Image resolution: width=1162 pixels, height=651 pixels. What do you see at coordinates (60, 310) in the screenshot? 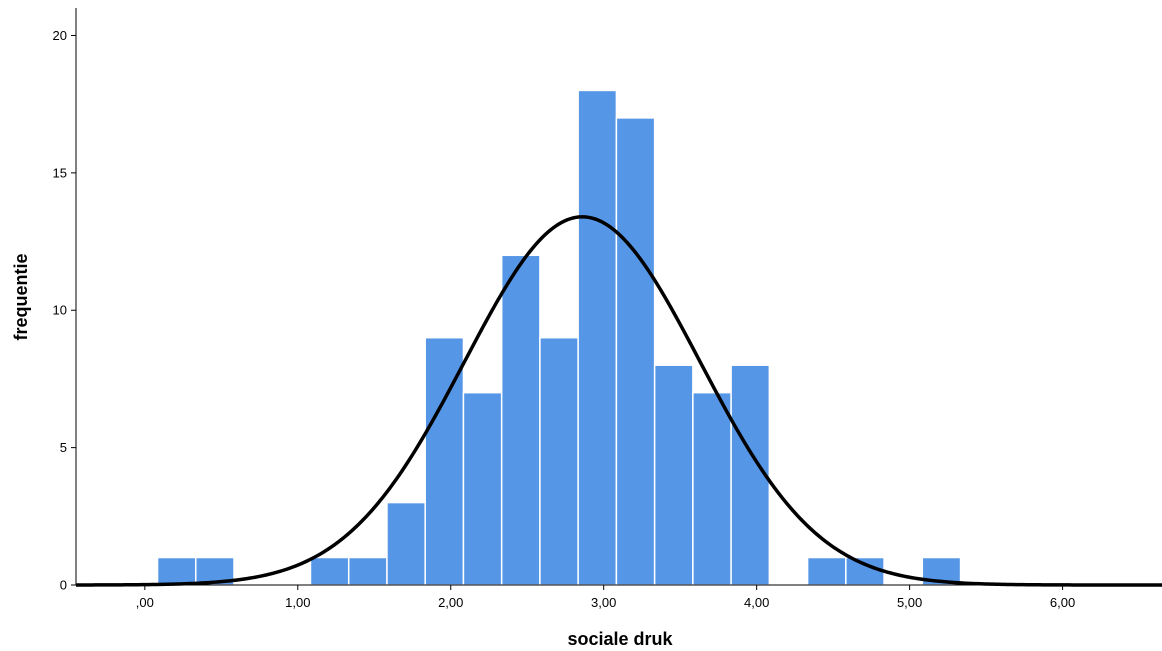
I see `y-tick-label: 10` at bounding box center [60, 310].